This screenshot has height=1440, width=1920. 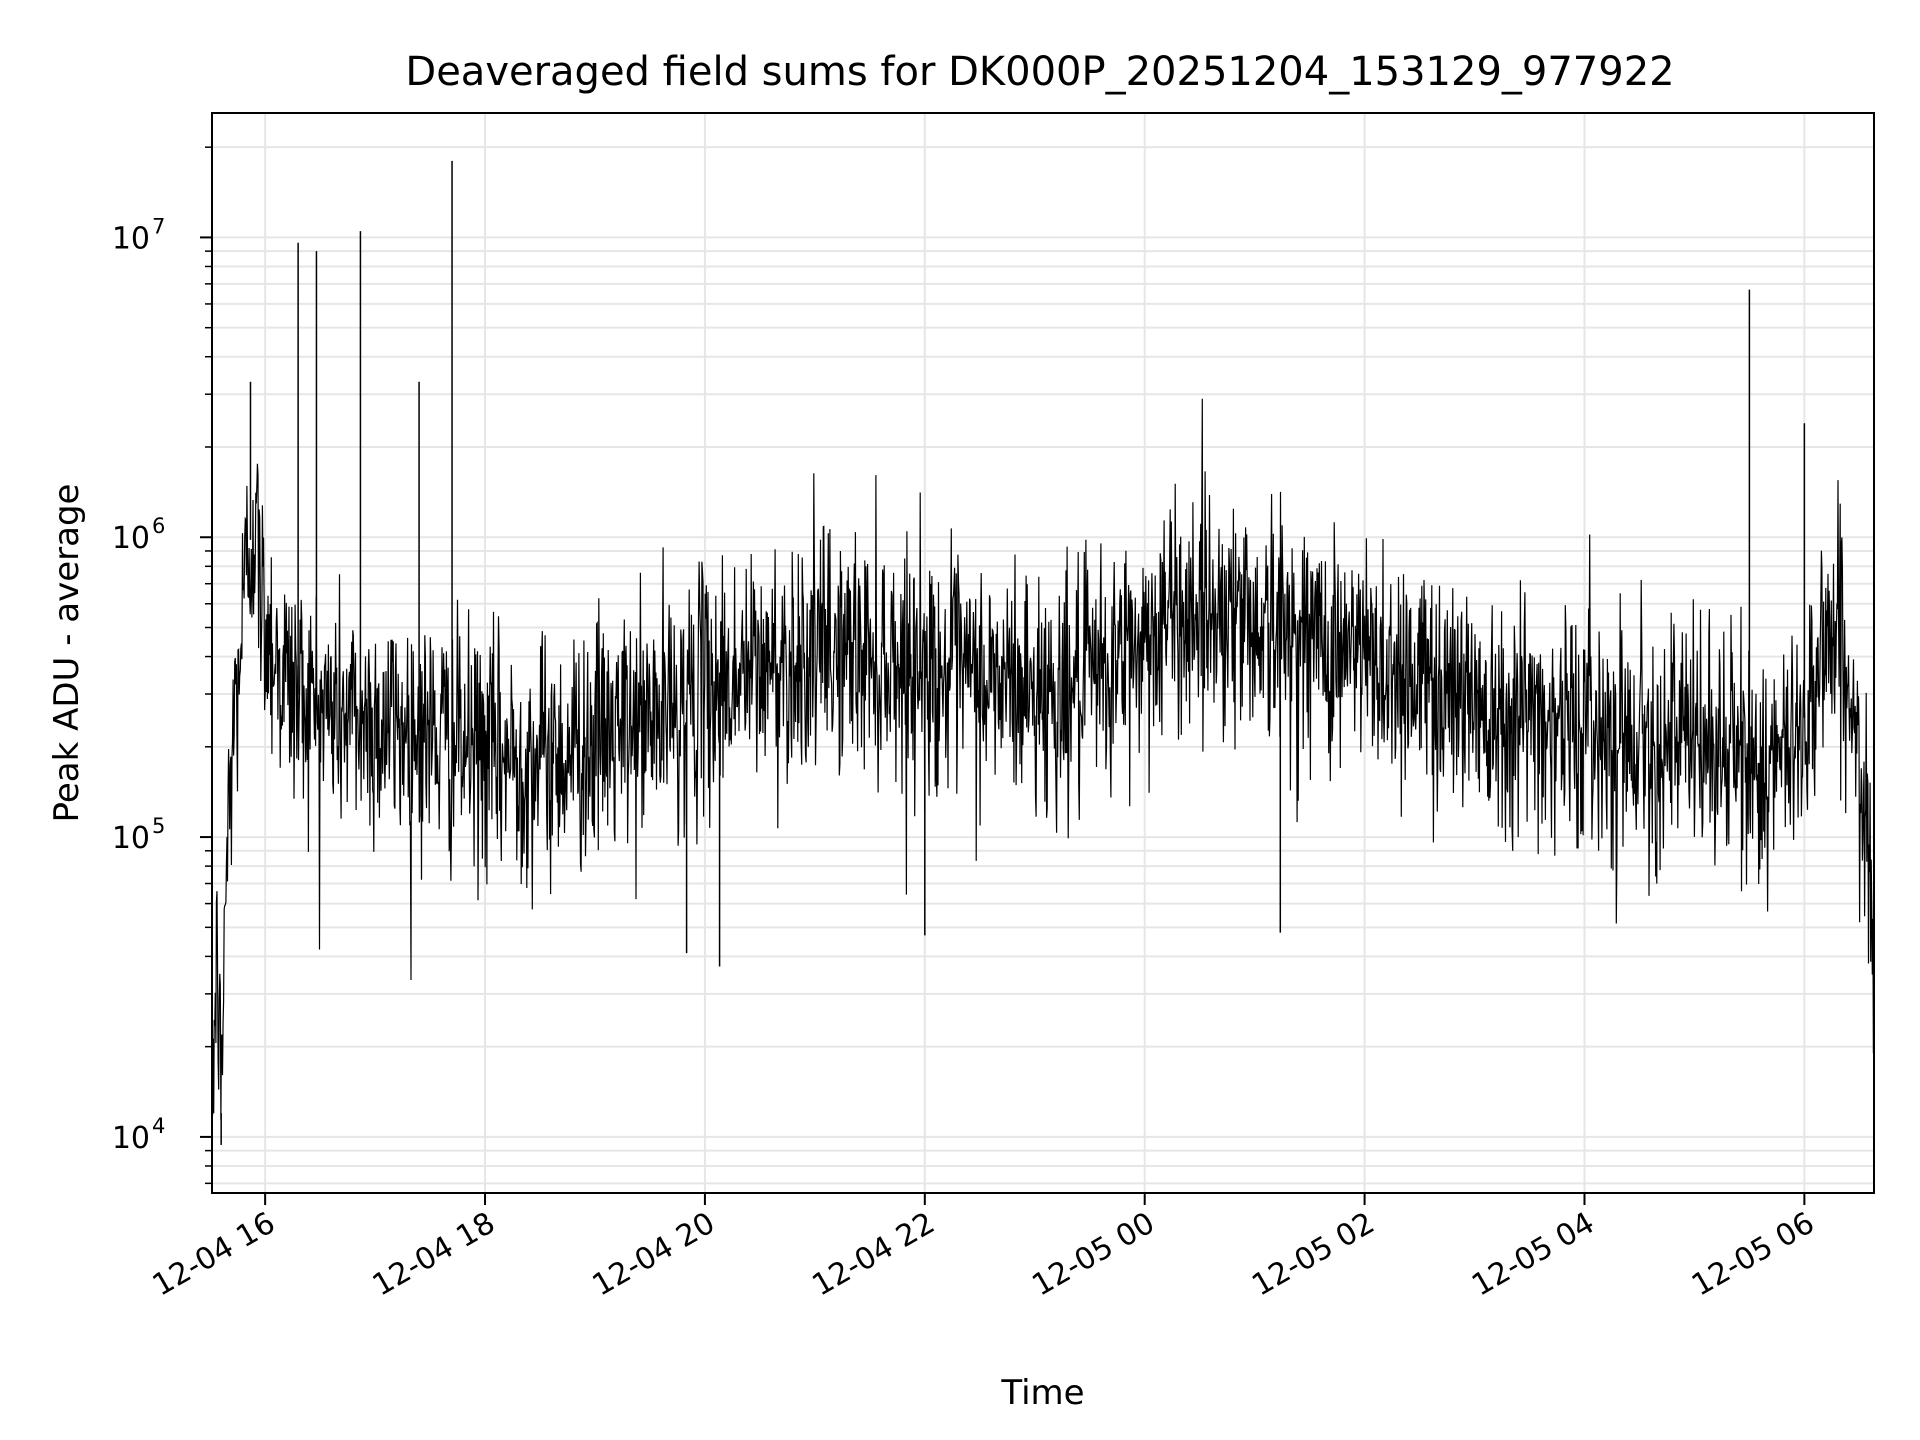 What do you see at coordinates (158, 526) in the screenshot?
I see `y-tick-exponent: 6` at bounding box center [158, 526].